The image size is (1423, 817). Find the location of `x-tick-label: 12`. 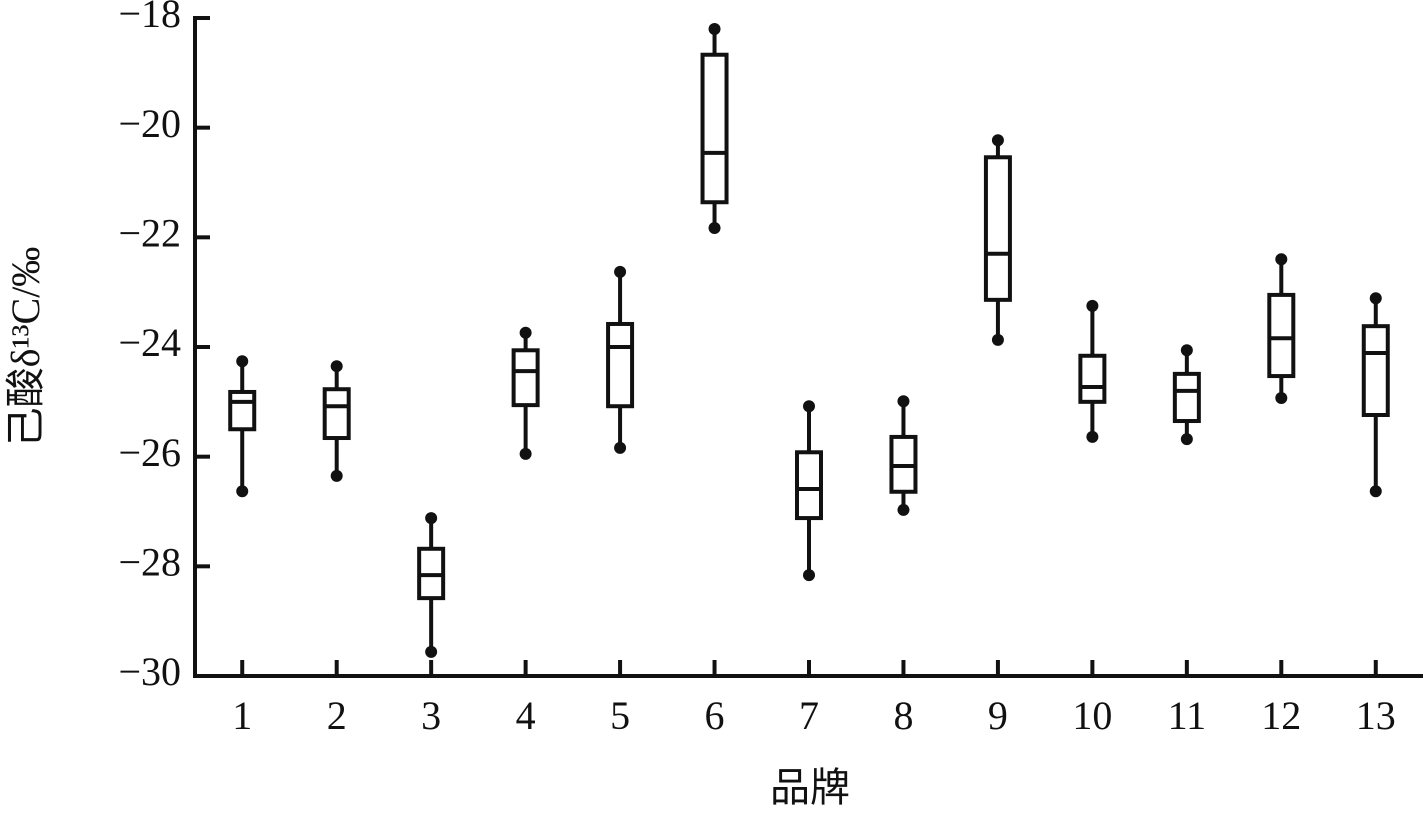

x-tick-label: 12 is located at coordinates (1281, 715).